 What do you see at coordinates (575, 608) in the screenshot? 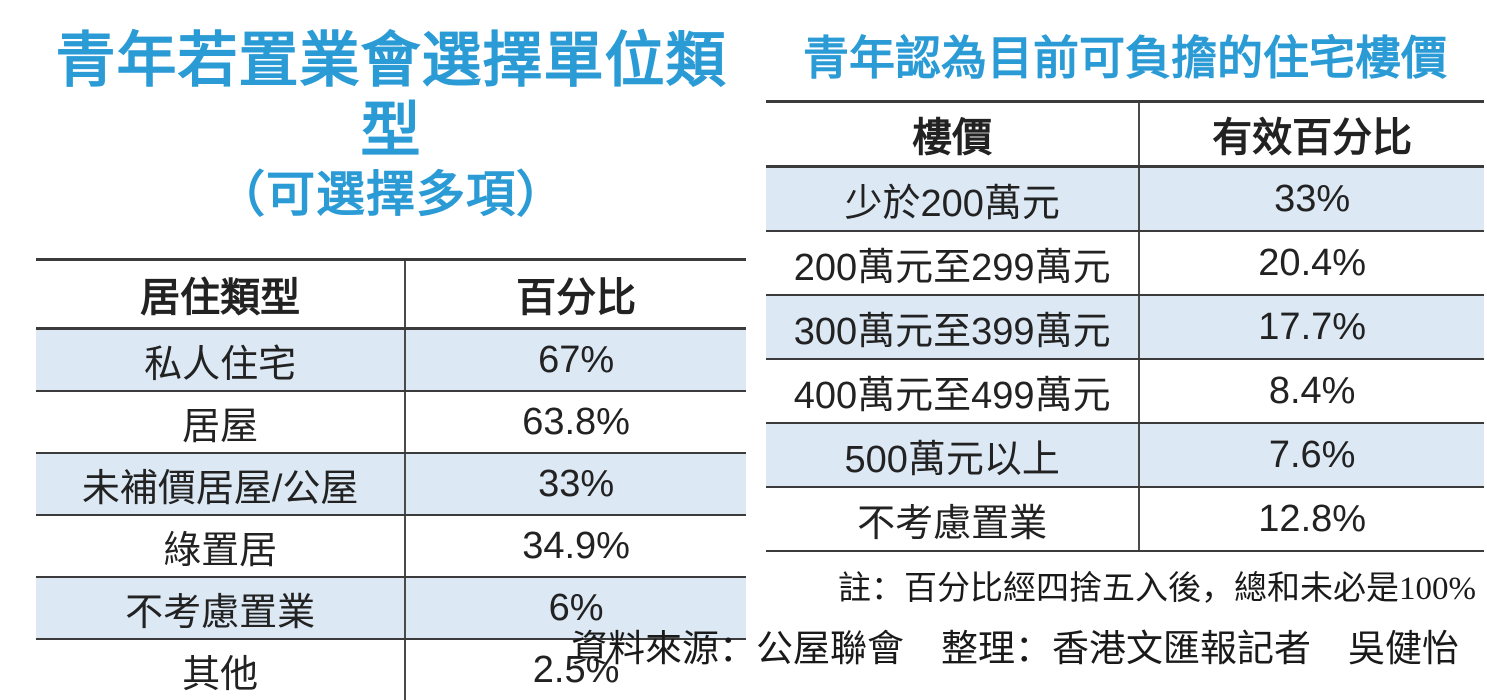
I see `value-cell: 6%` at bounding box center [575, 608].